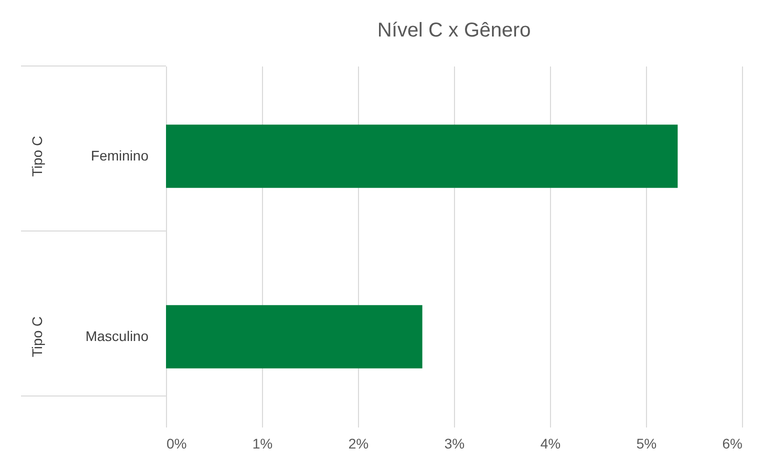 This screenshot has height=466, width=767. Describe the element at coordinates (119, 155) in the screenshot. I see `y-tick-label: Feminino` at that location.